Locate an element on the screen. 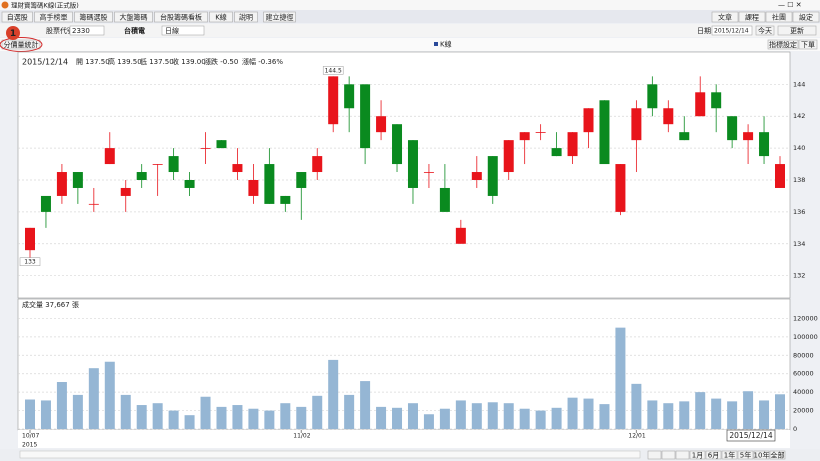 This screenshot has width=820, height=461. menu-tab: 籌碼選股 is located at coordinates (94, 17).